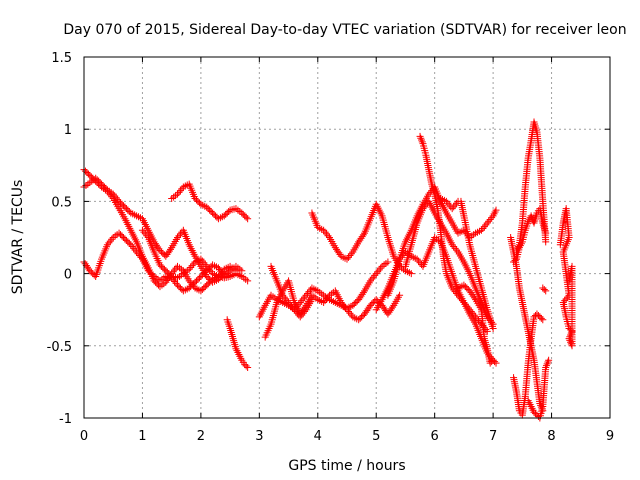 Image resolution: width=640 pixels, height=480 pixels. I want to click on y-tick-label: 0.5, so click(61, 202).